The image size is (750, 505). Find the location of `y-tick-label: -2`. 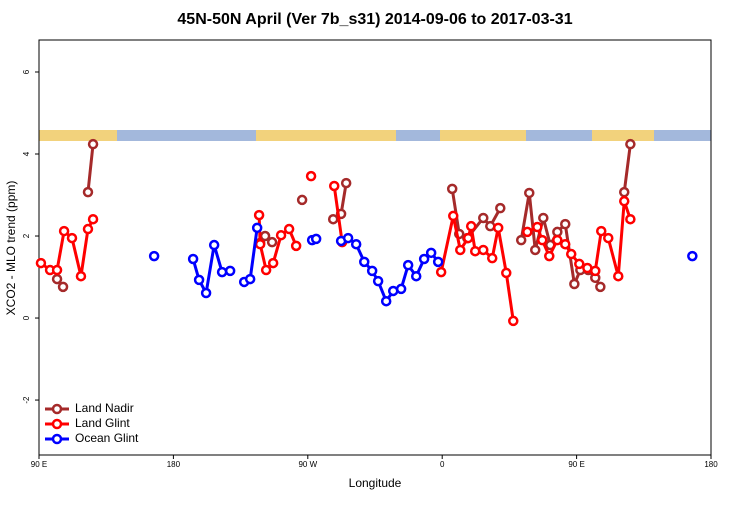

y-tick-label: -2 is located at coordinates (26, 400).